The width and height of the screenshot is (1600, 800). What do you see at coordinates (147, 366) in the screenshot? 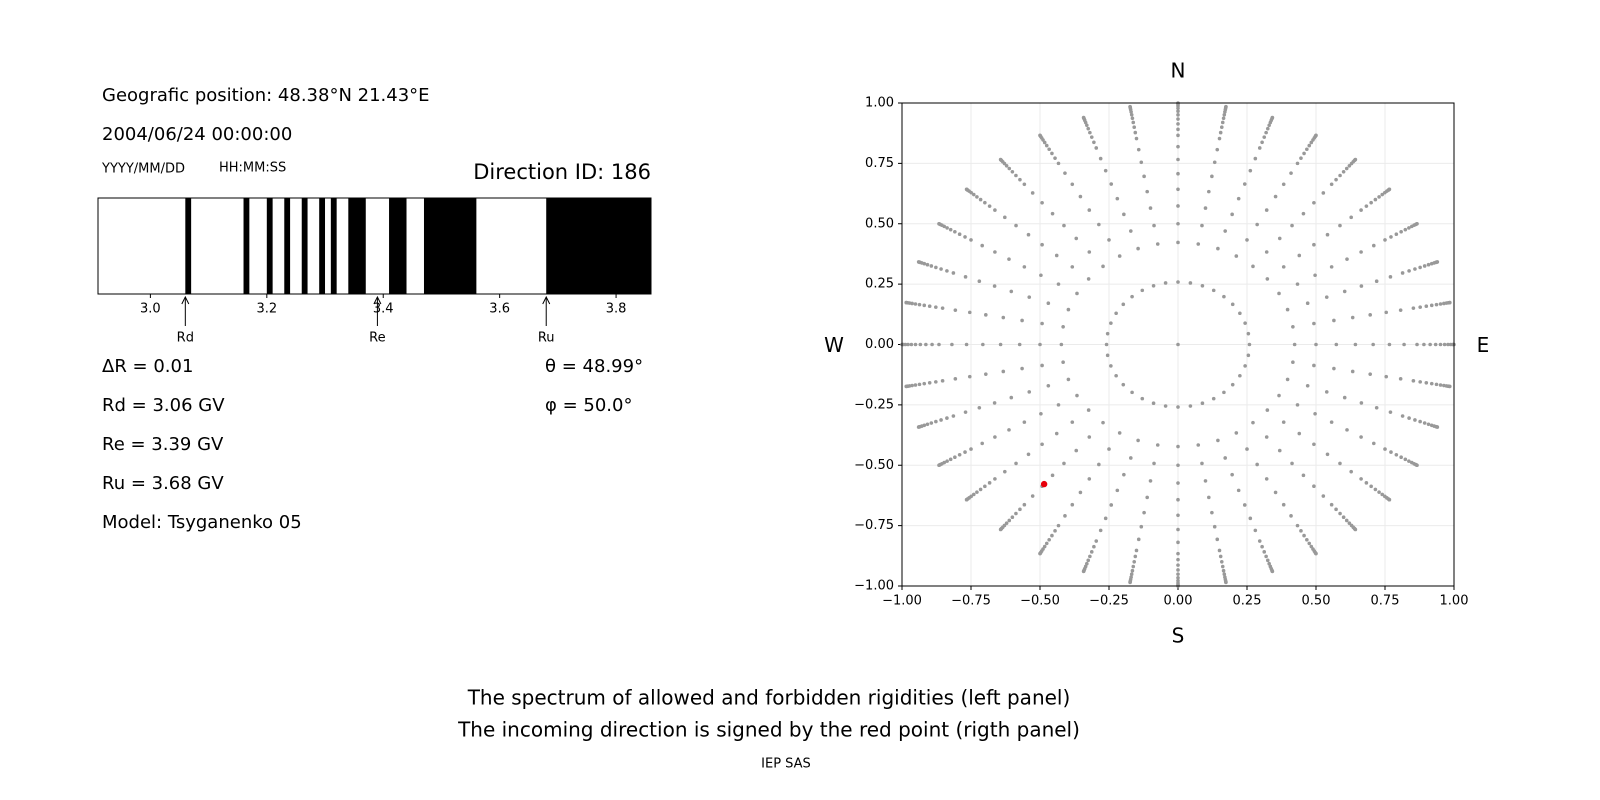
I see `parameter: ΔR = 0.01` at bounding box center [147, 366].